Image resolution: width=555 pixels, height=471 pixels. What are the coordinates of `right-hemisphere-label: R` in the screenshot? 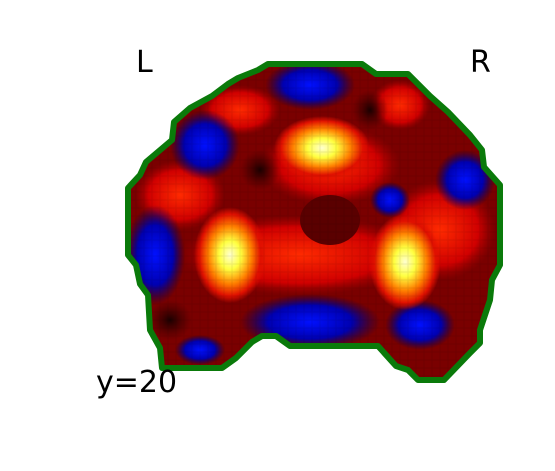 It's located at (480, 62).